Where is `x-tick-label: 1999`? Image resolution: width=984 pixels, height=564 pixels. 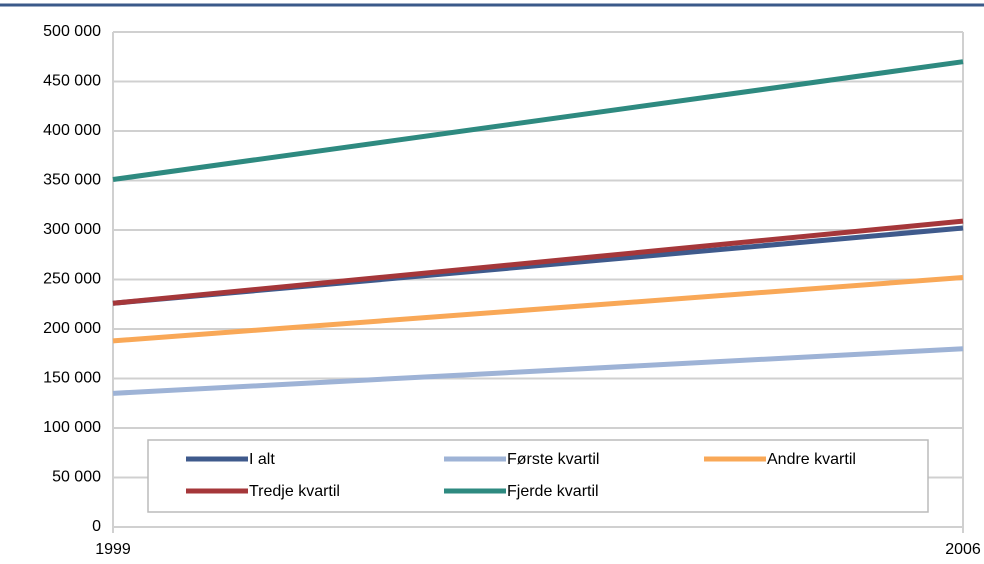 x-tick-label: 1999 is located at coordinates (113, 549).